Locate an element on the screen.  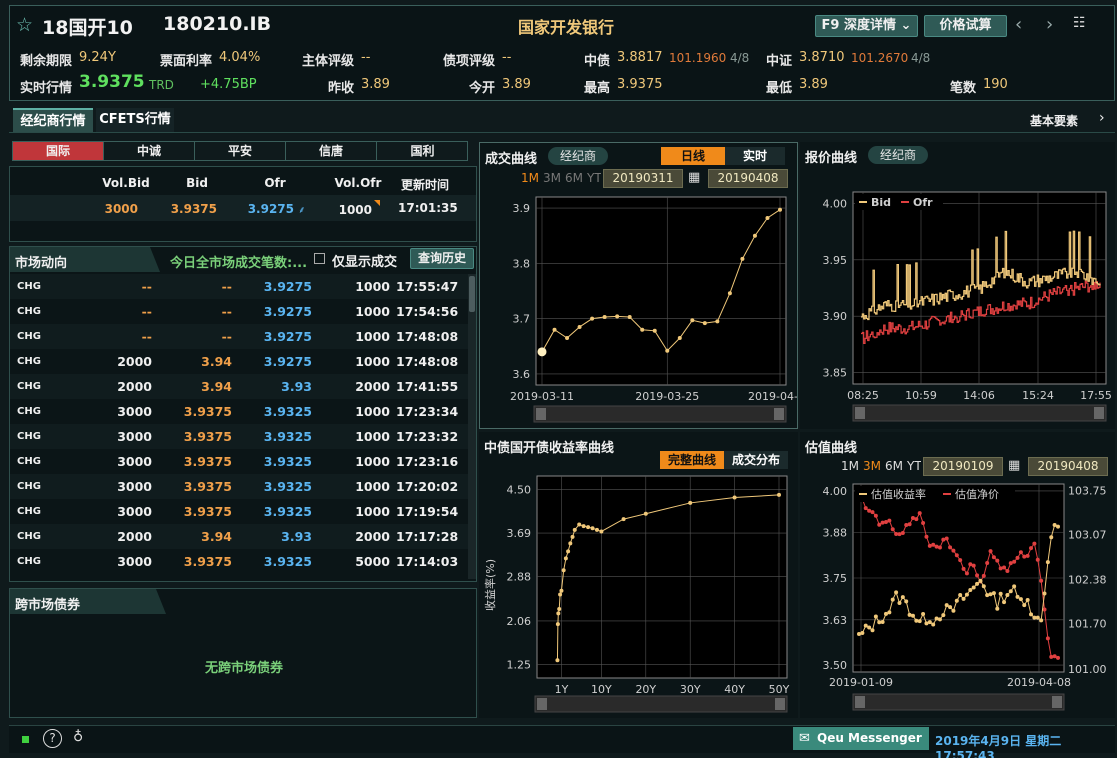
market-row: CHG 3000 3.9375 3.9325 1000 17:23:34 is located at coordinates (239, 411).